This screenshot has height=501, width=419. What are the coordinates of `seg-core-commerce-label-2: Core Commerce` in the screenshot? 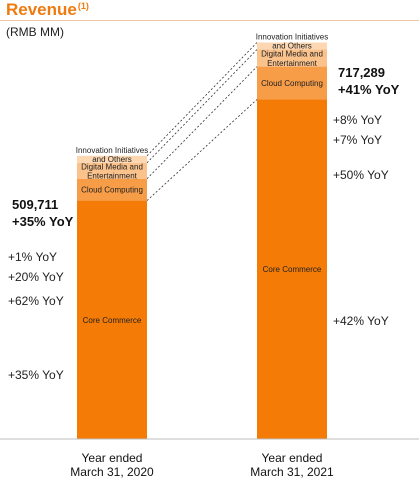 It's located at (292, 269).